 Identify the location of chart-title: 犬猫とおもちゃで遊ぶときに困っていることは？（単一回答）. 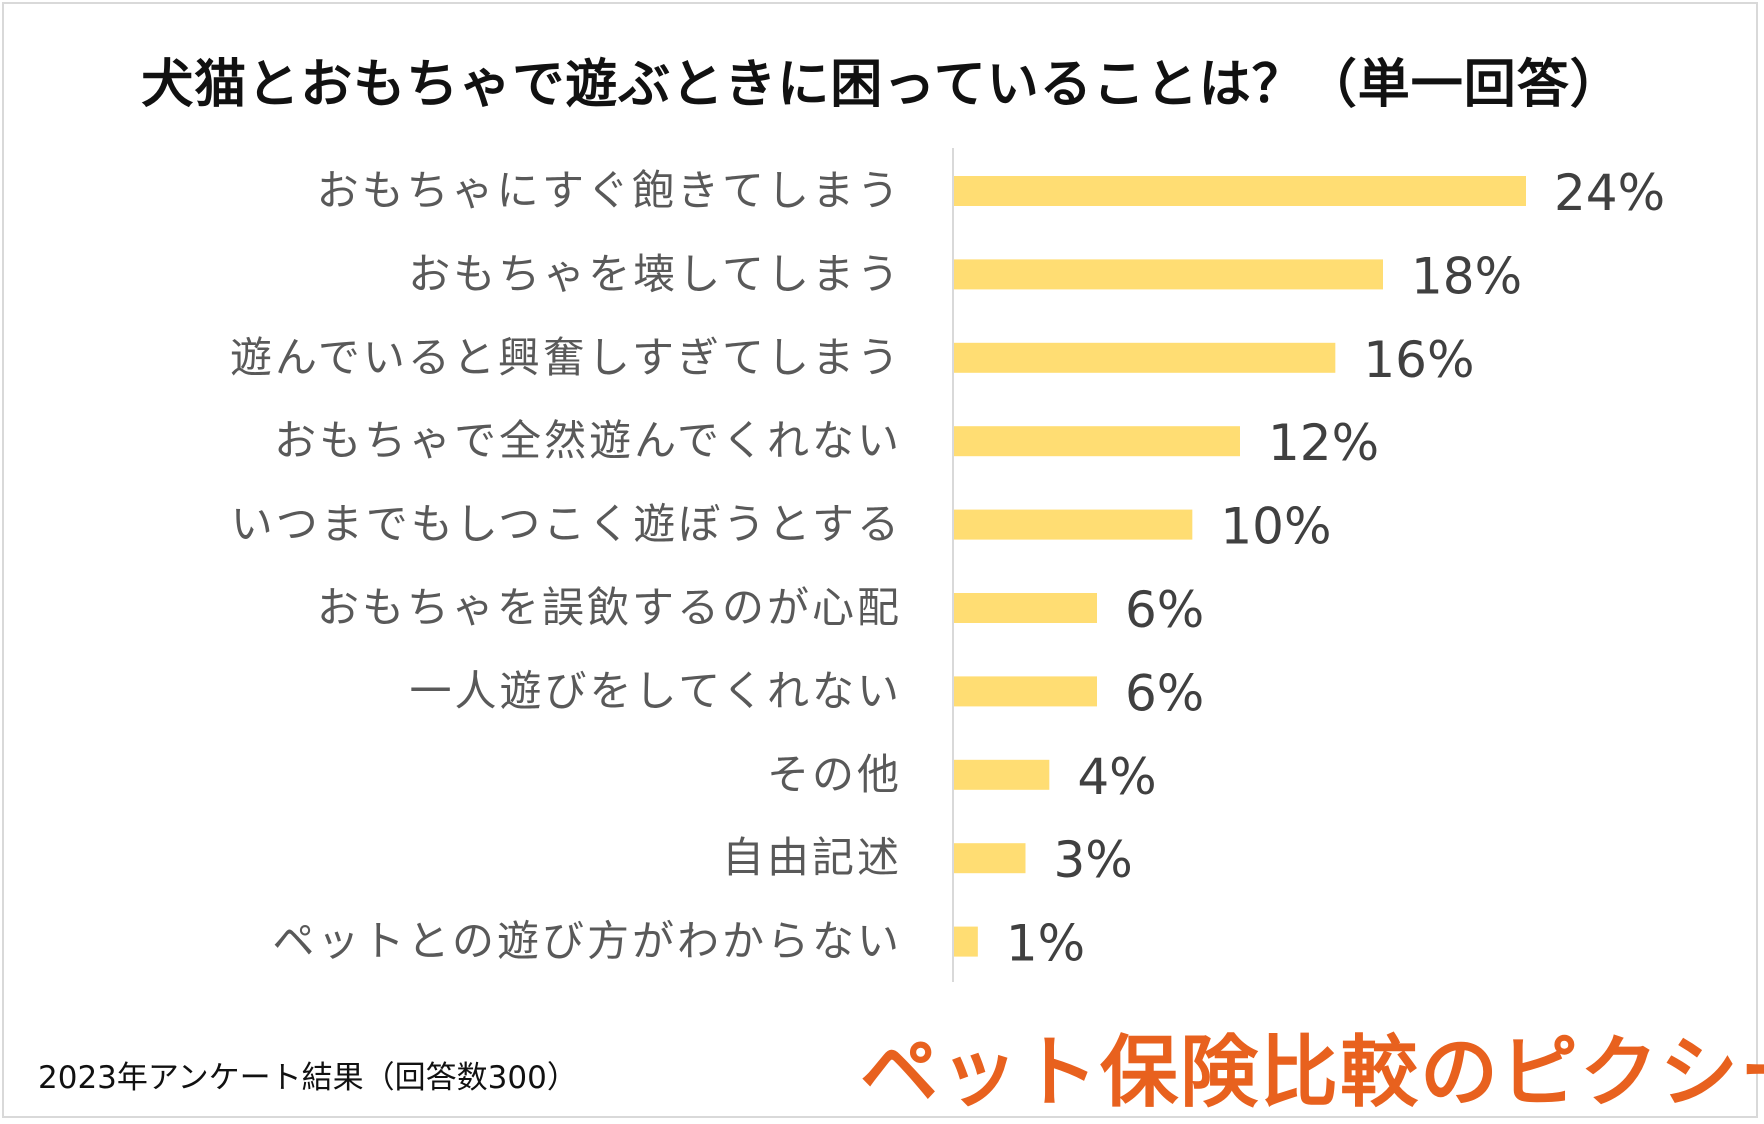
(882, 85).